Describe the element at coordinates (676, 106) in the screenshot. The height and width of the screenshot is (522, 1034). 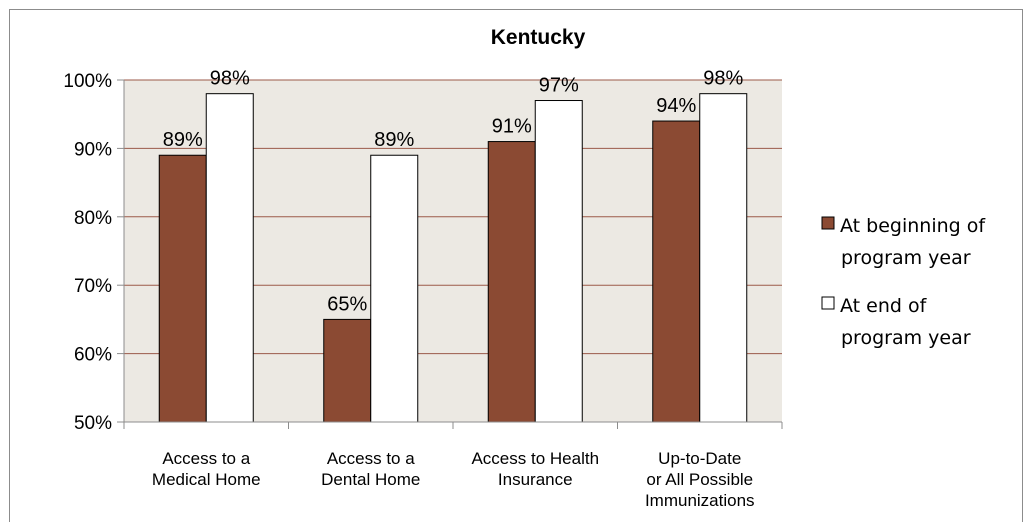
I see `data-label: 94%` at that location.